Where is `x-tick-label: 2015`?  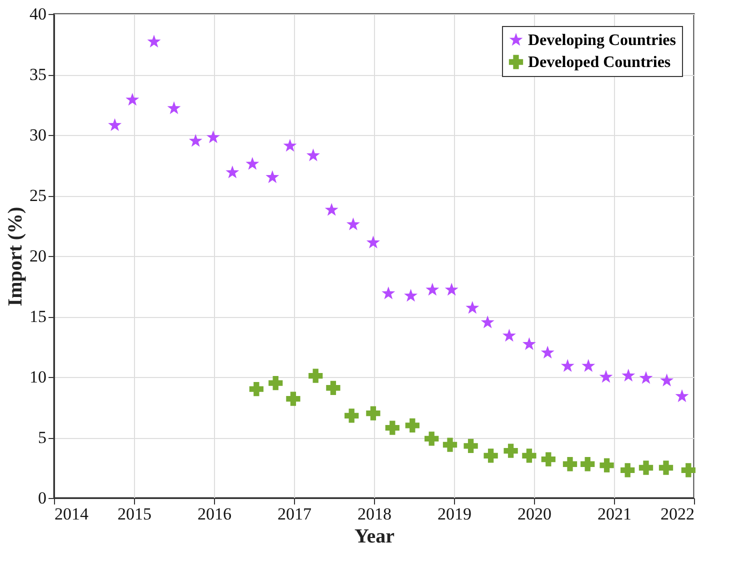 x-tick-label: 2015 is located at coordinates (135, 514).